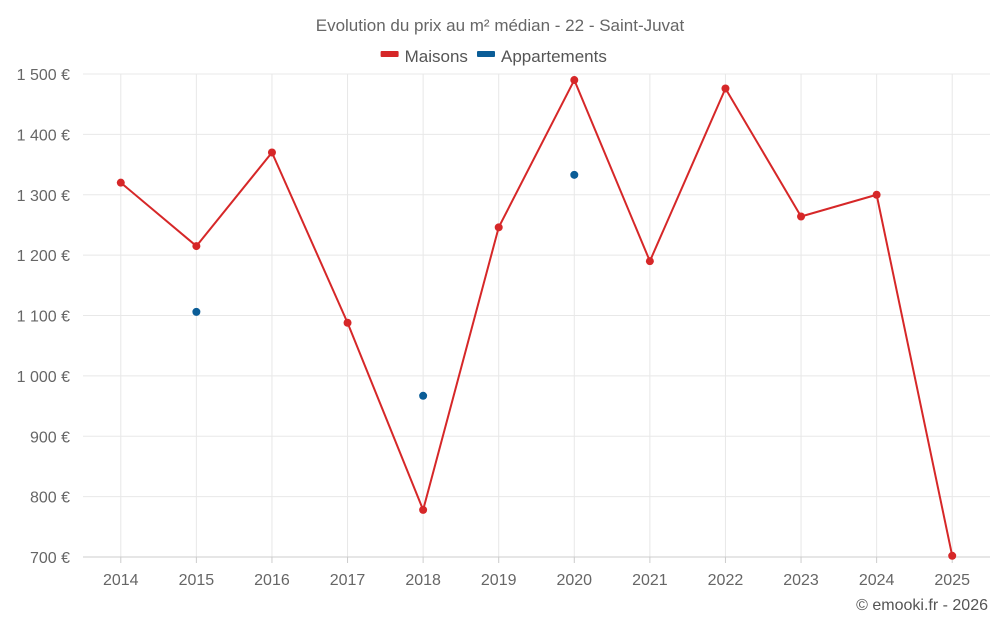 Image resolution: width=1000 pixels, height=625 pixels. I want to click on x-tick-label: 2014, so click(121, 580).